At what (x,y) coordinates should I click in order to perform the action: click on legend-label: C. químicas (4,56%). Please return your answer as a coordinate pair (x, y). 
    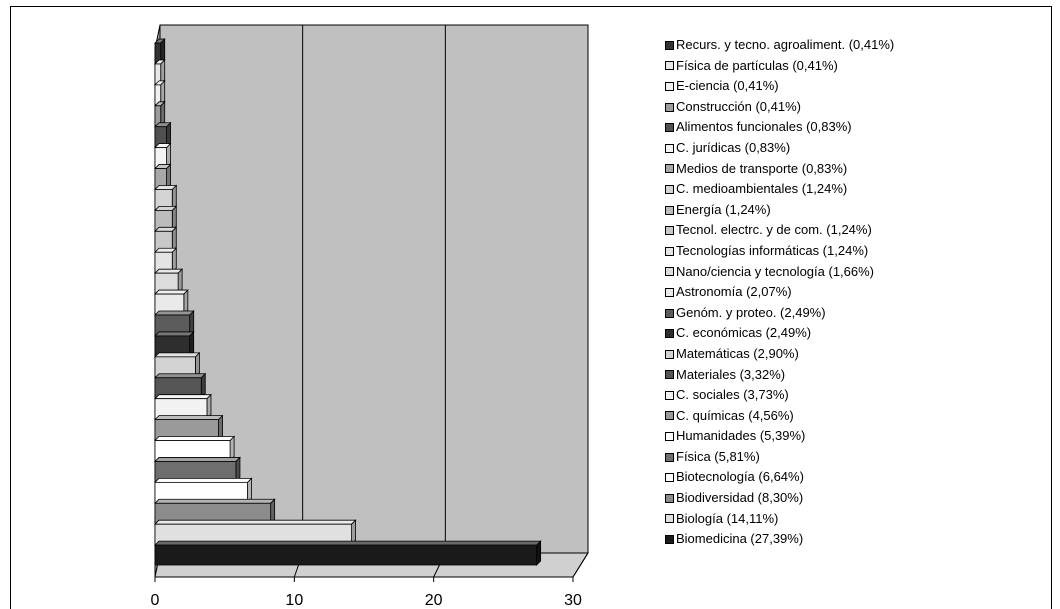
    Looking at the image, I should click on (735, 416).